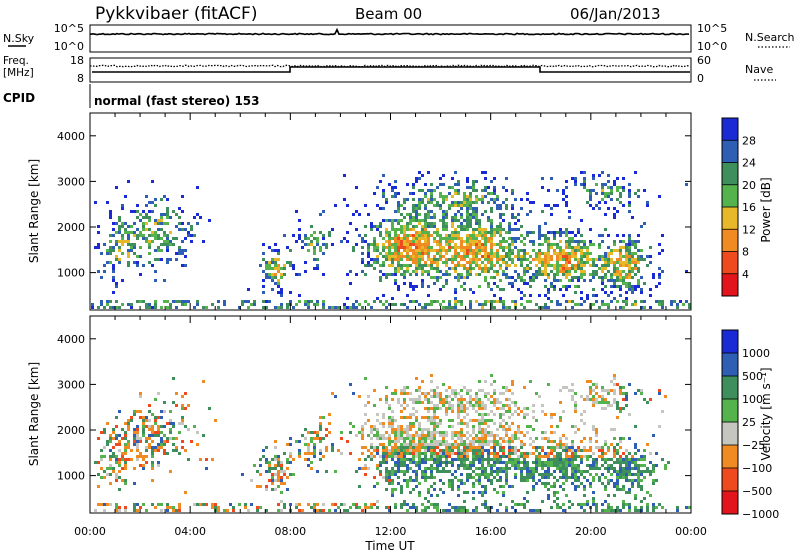  What do you see at coordinates (700, 78) in the screenshot?
I see `nave-tick-bottom: 0` at bounding box center [700, 78].